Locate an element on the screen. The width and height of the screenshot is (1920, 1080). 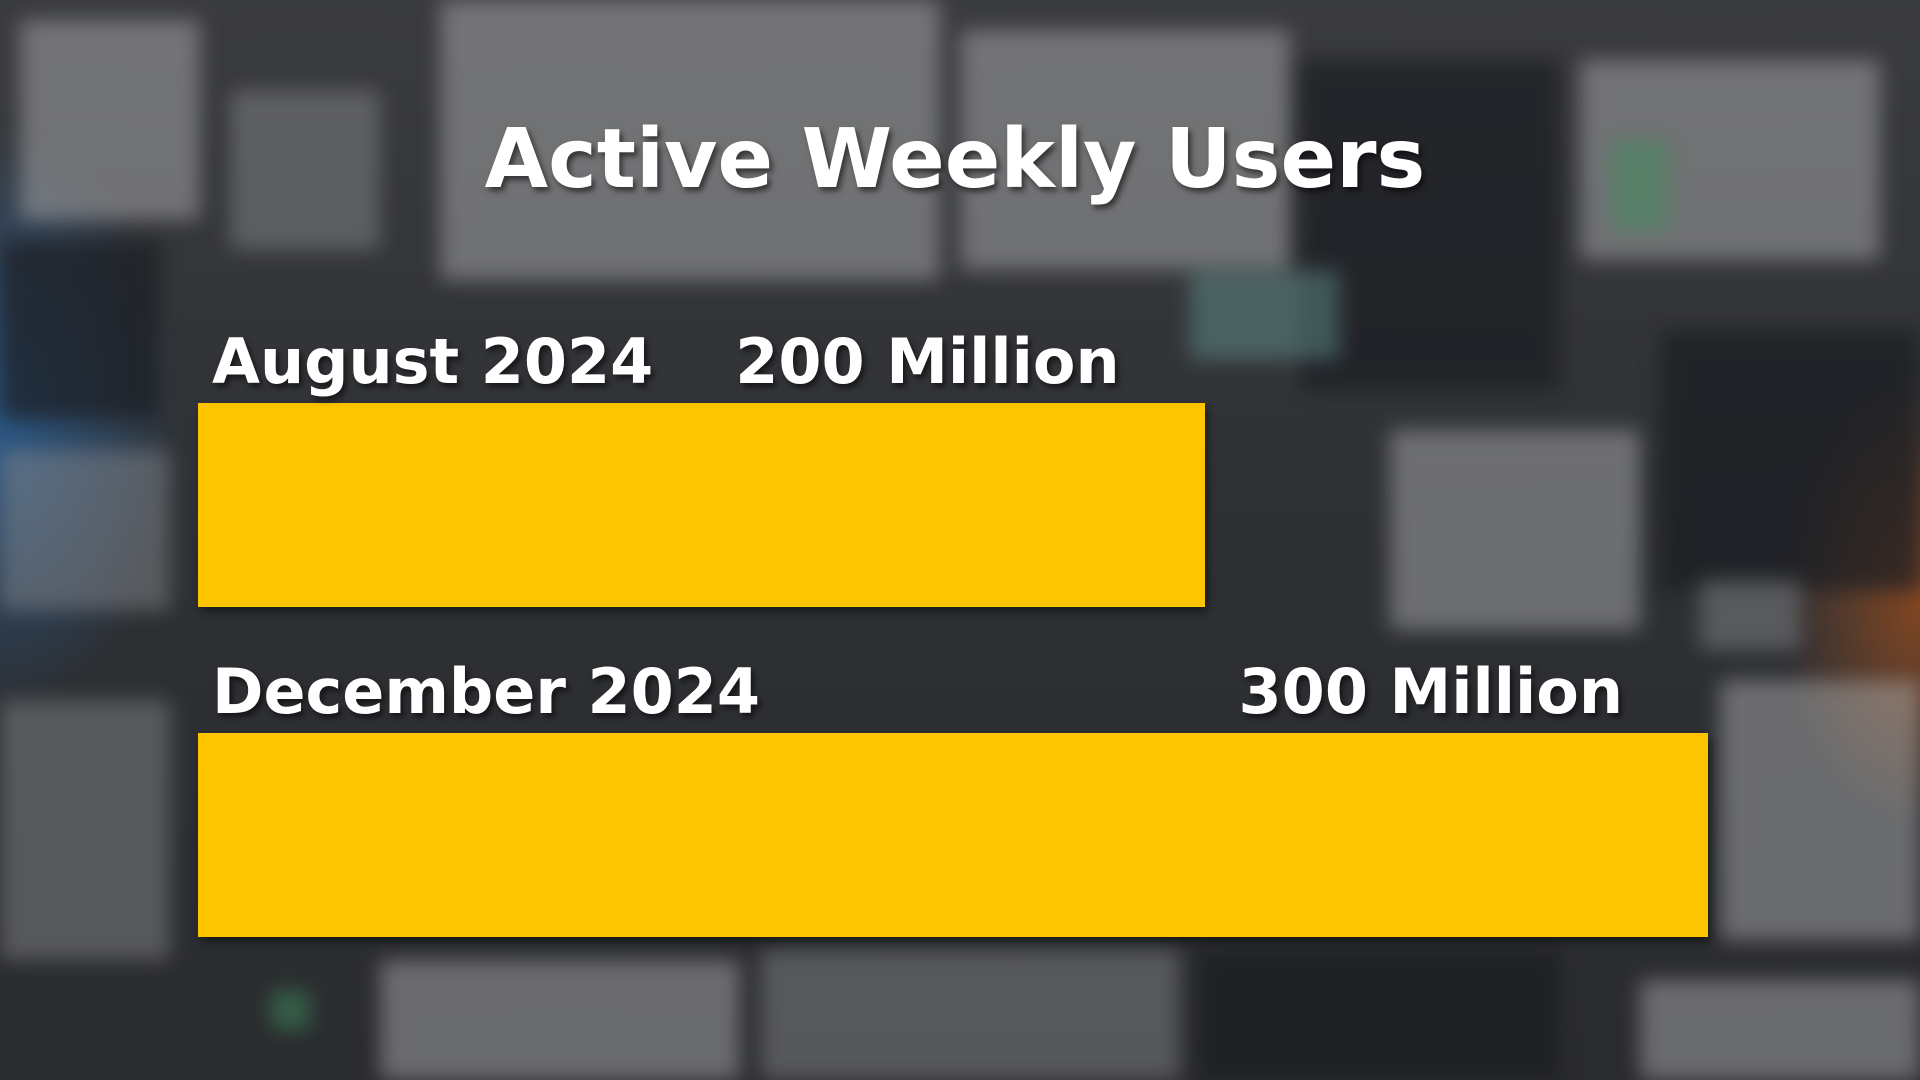
category-label: December 2024 is located at coordinates (486, 691).